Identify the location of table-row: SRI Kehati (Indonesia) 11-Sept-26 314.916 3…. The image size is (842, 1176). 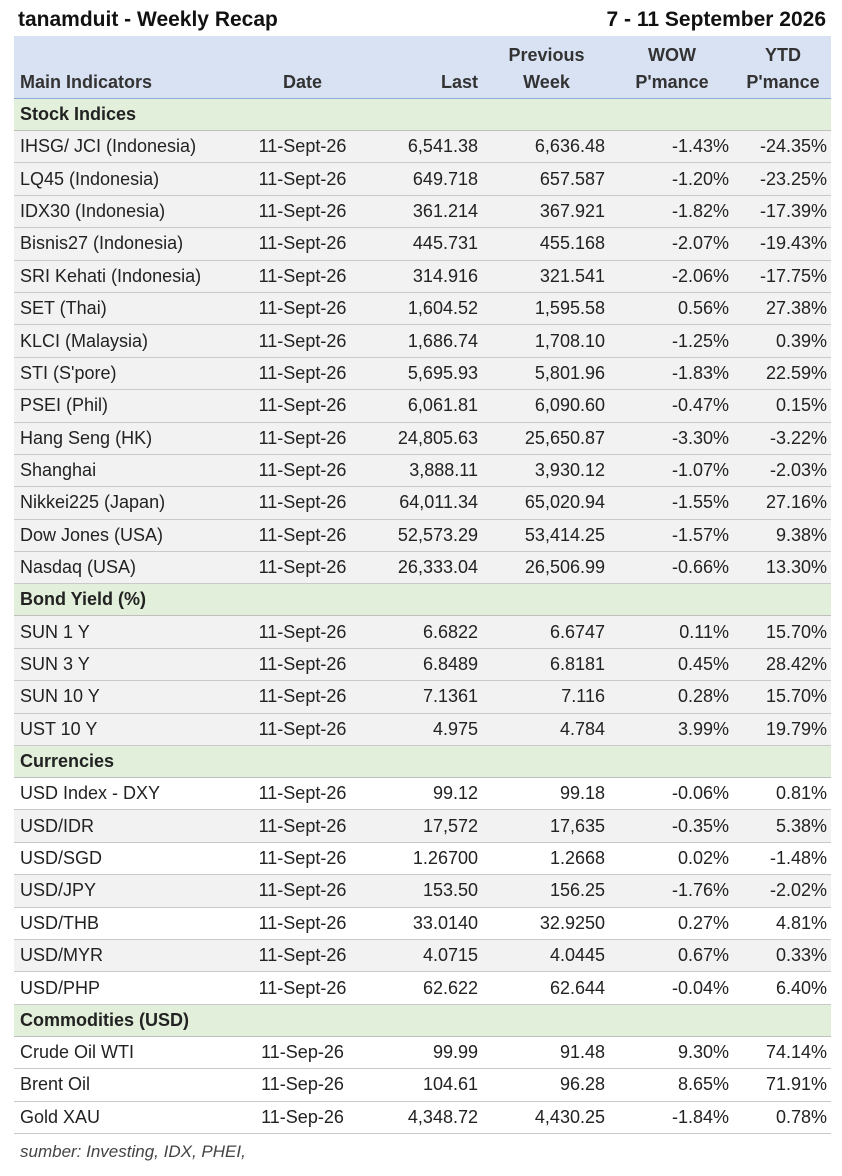
(422, 276).